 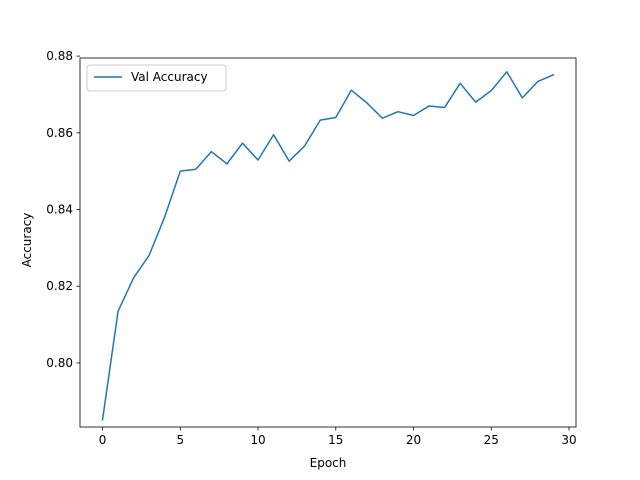 What do you see at coordinates (257, 440) in the screenshot?
I see `x-tick-label: 10` at bounding box center [257, 440].